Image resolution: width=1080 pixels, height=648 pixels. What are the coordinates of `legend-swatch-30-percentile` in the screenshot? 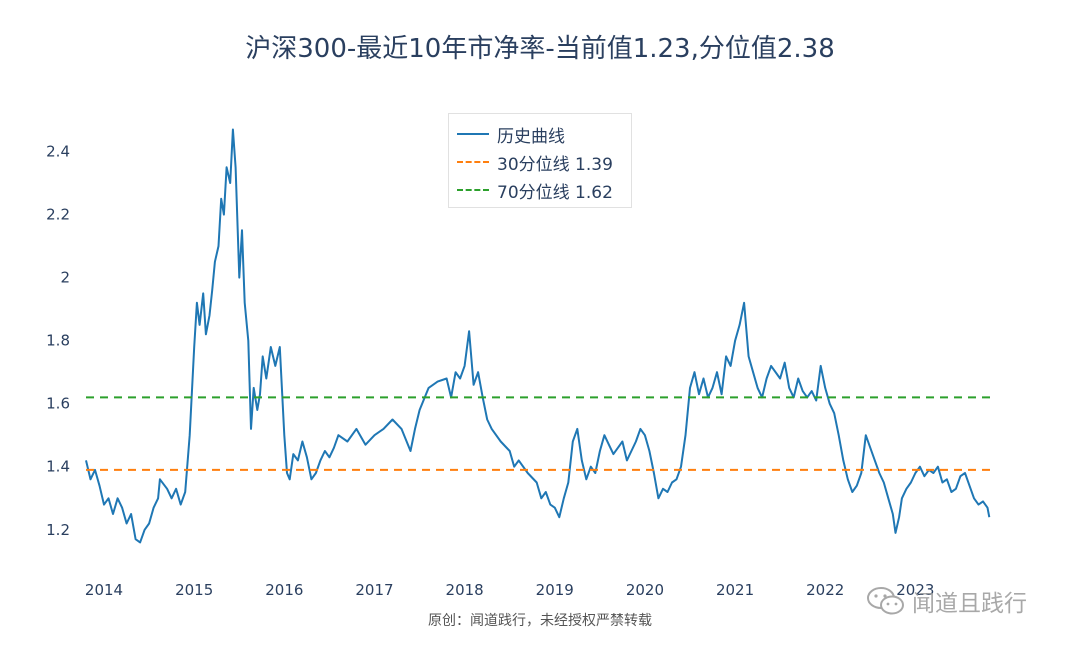 It's located at (473, 162).